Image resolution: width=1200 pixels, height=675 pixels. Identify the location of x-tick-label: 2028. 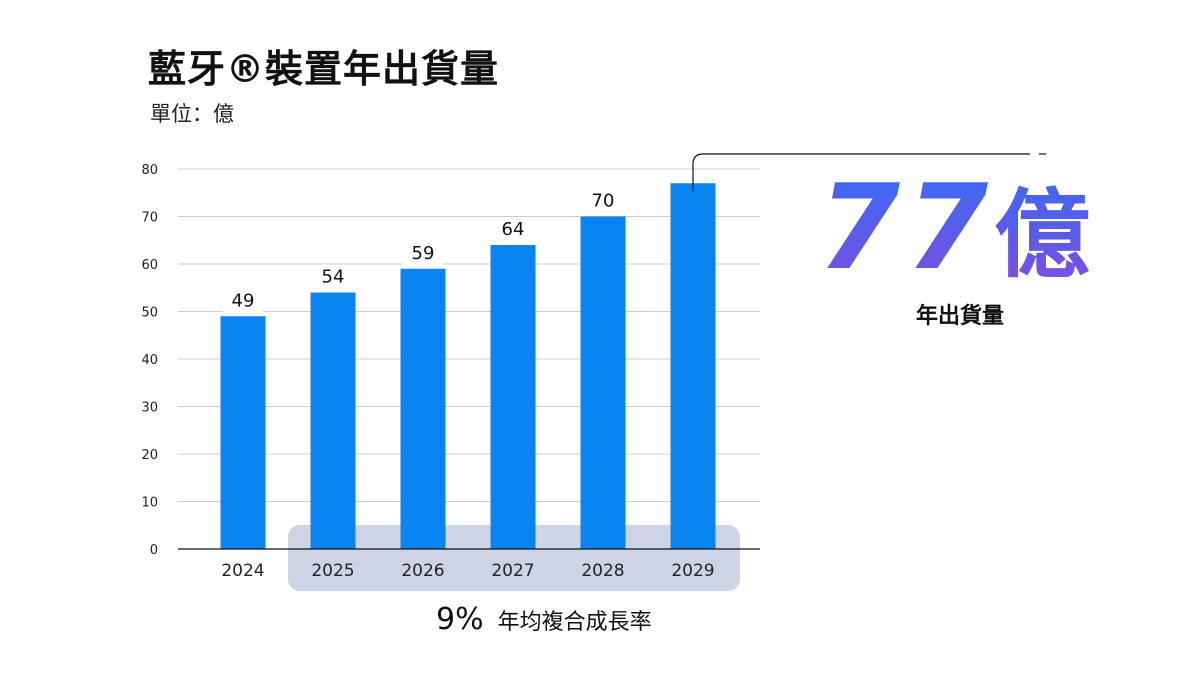
(602, 571).